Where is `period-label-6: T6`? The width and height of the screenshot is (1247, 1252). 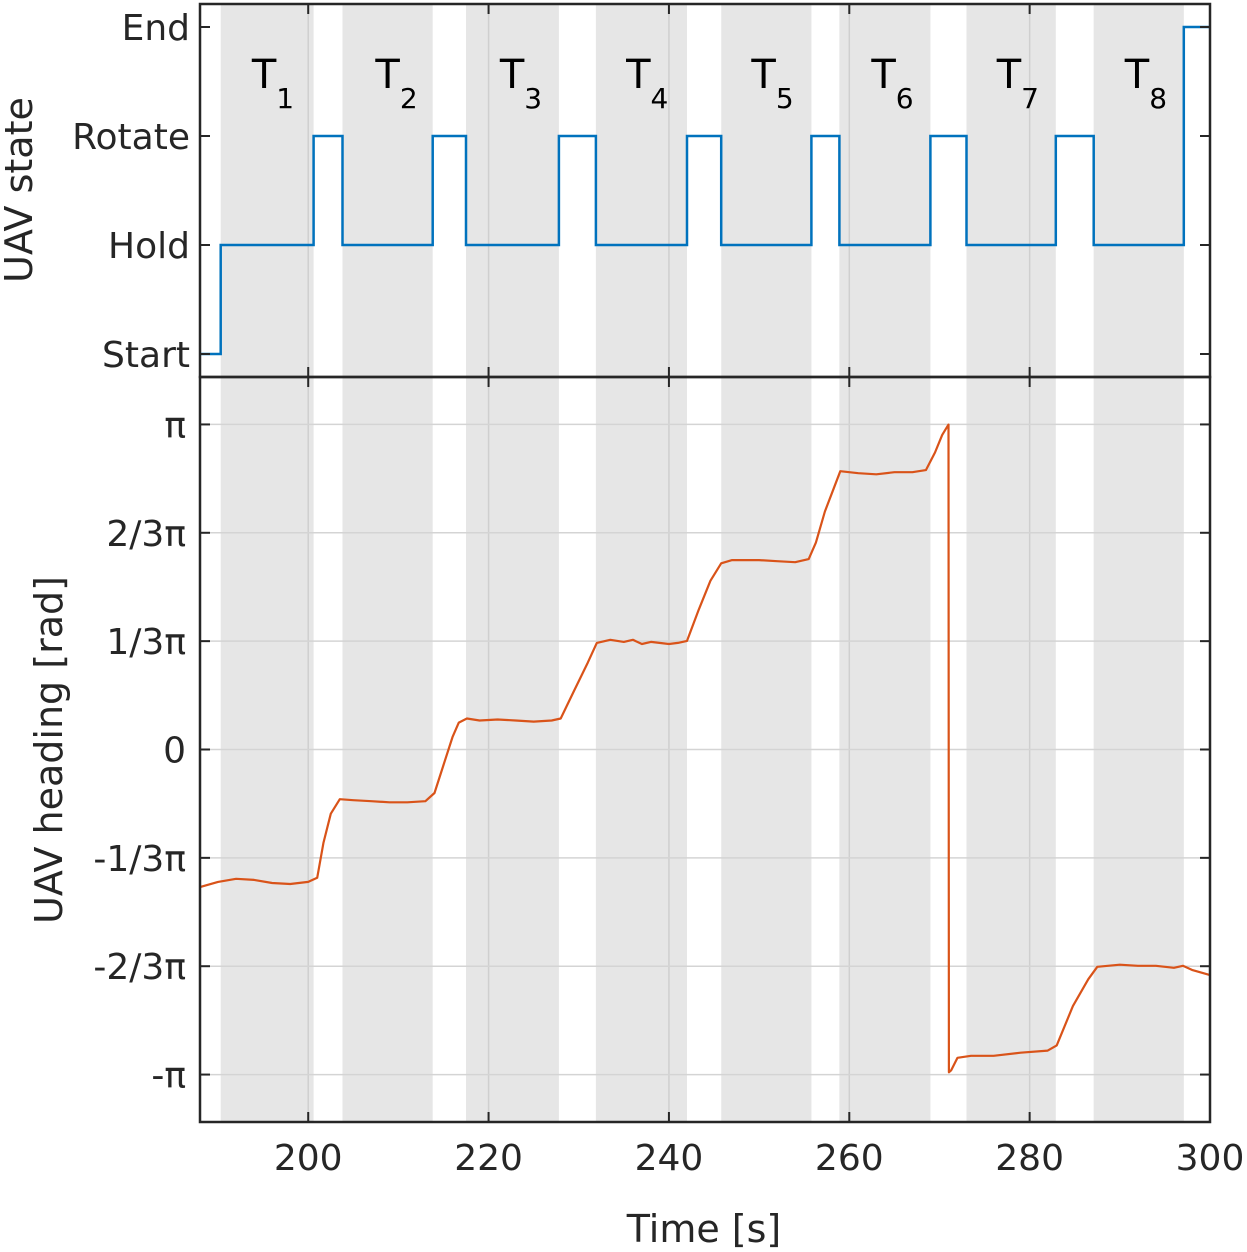
period-label-6: T6 is located at coordinates (891, 83).